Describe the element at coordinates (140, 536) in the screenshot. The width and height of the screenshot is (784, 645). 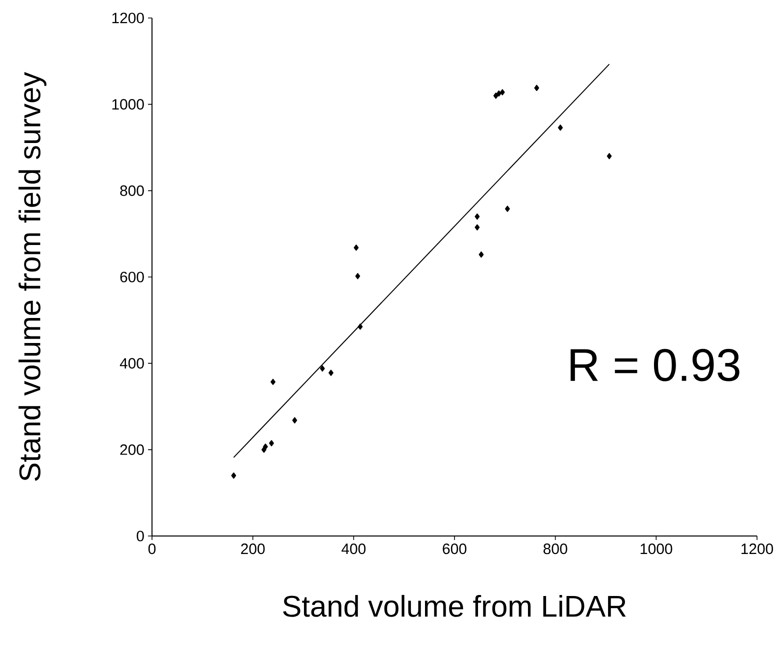
I see `y-tick-label: 0` at that location.